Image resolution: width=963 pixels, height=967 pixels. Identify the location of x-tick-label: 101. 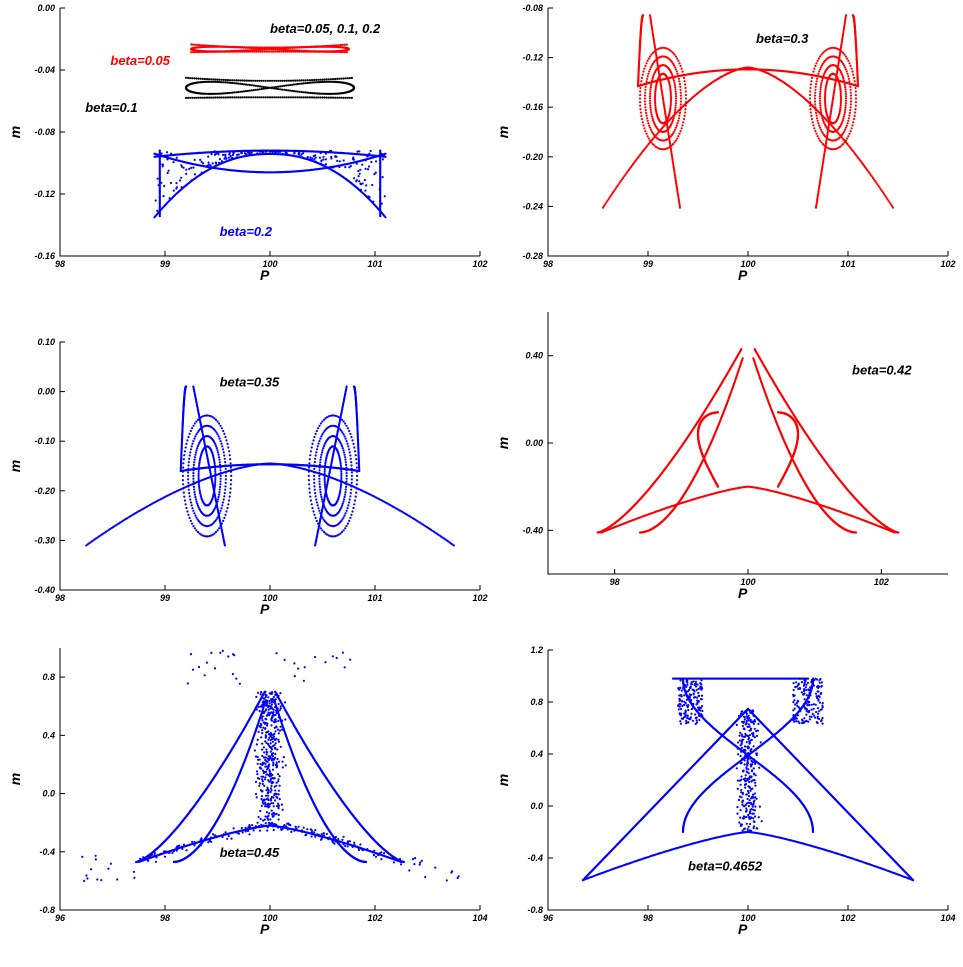
(374, 264).